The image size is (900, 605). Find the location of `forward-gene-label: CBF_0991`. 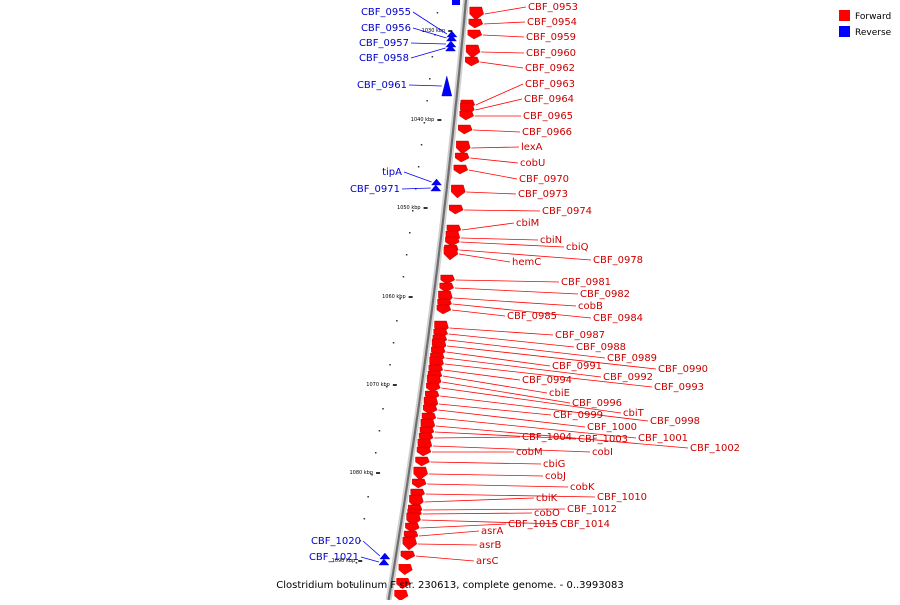

forward-gene-label: CBF_0991 is located at coordinates (577, 366).